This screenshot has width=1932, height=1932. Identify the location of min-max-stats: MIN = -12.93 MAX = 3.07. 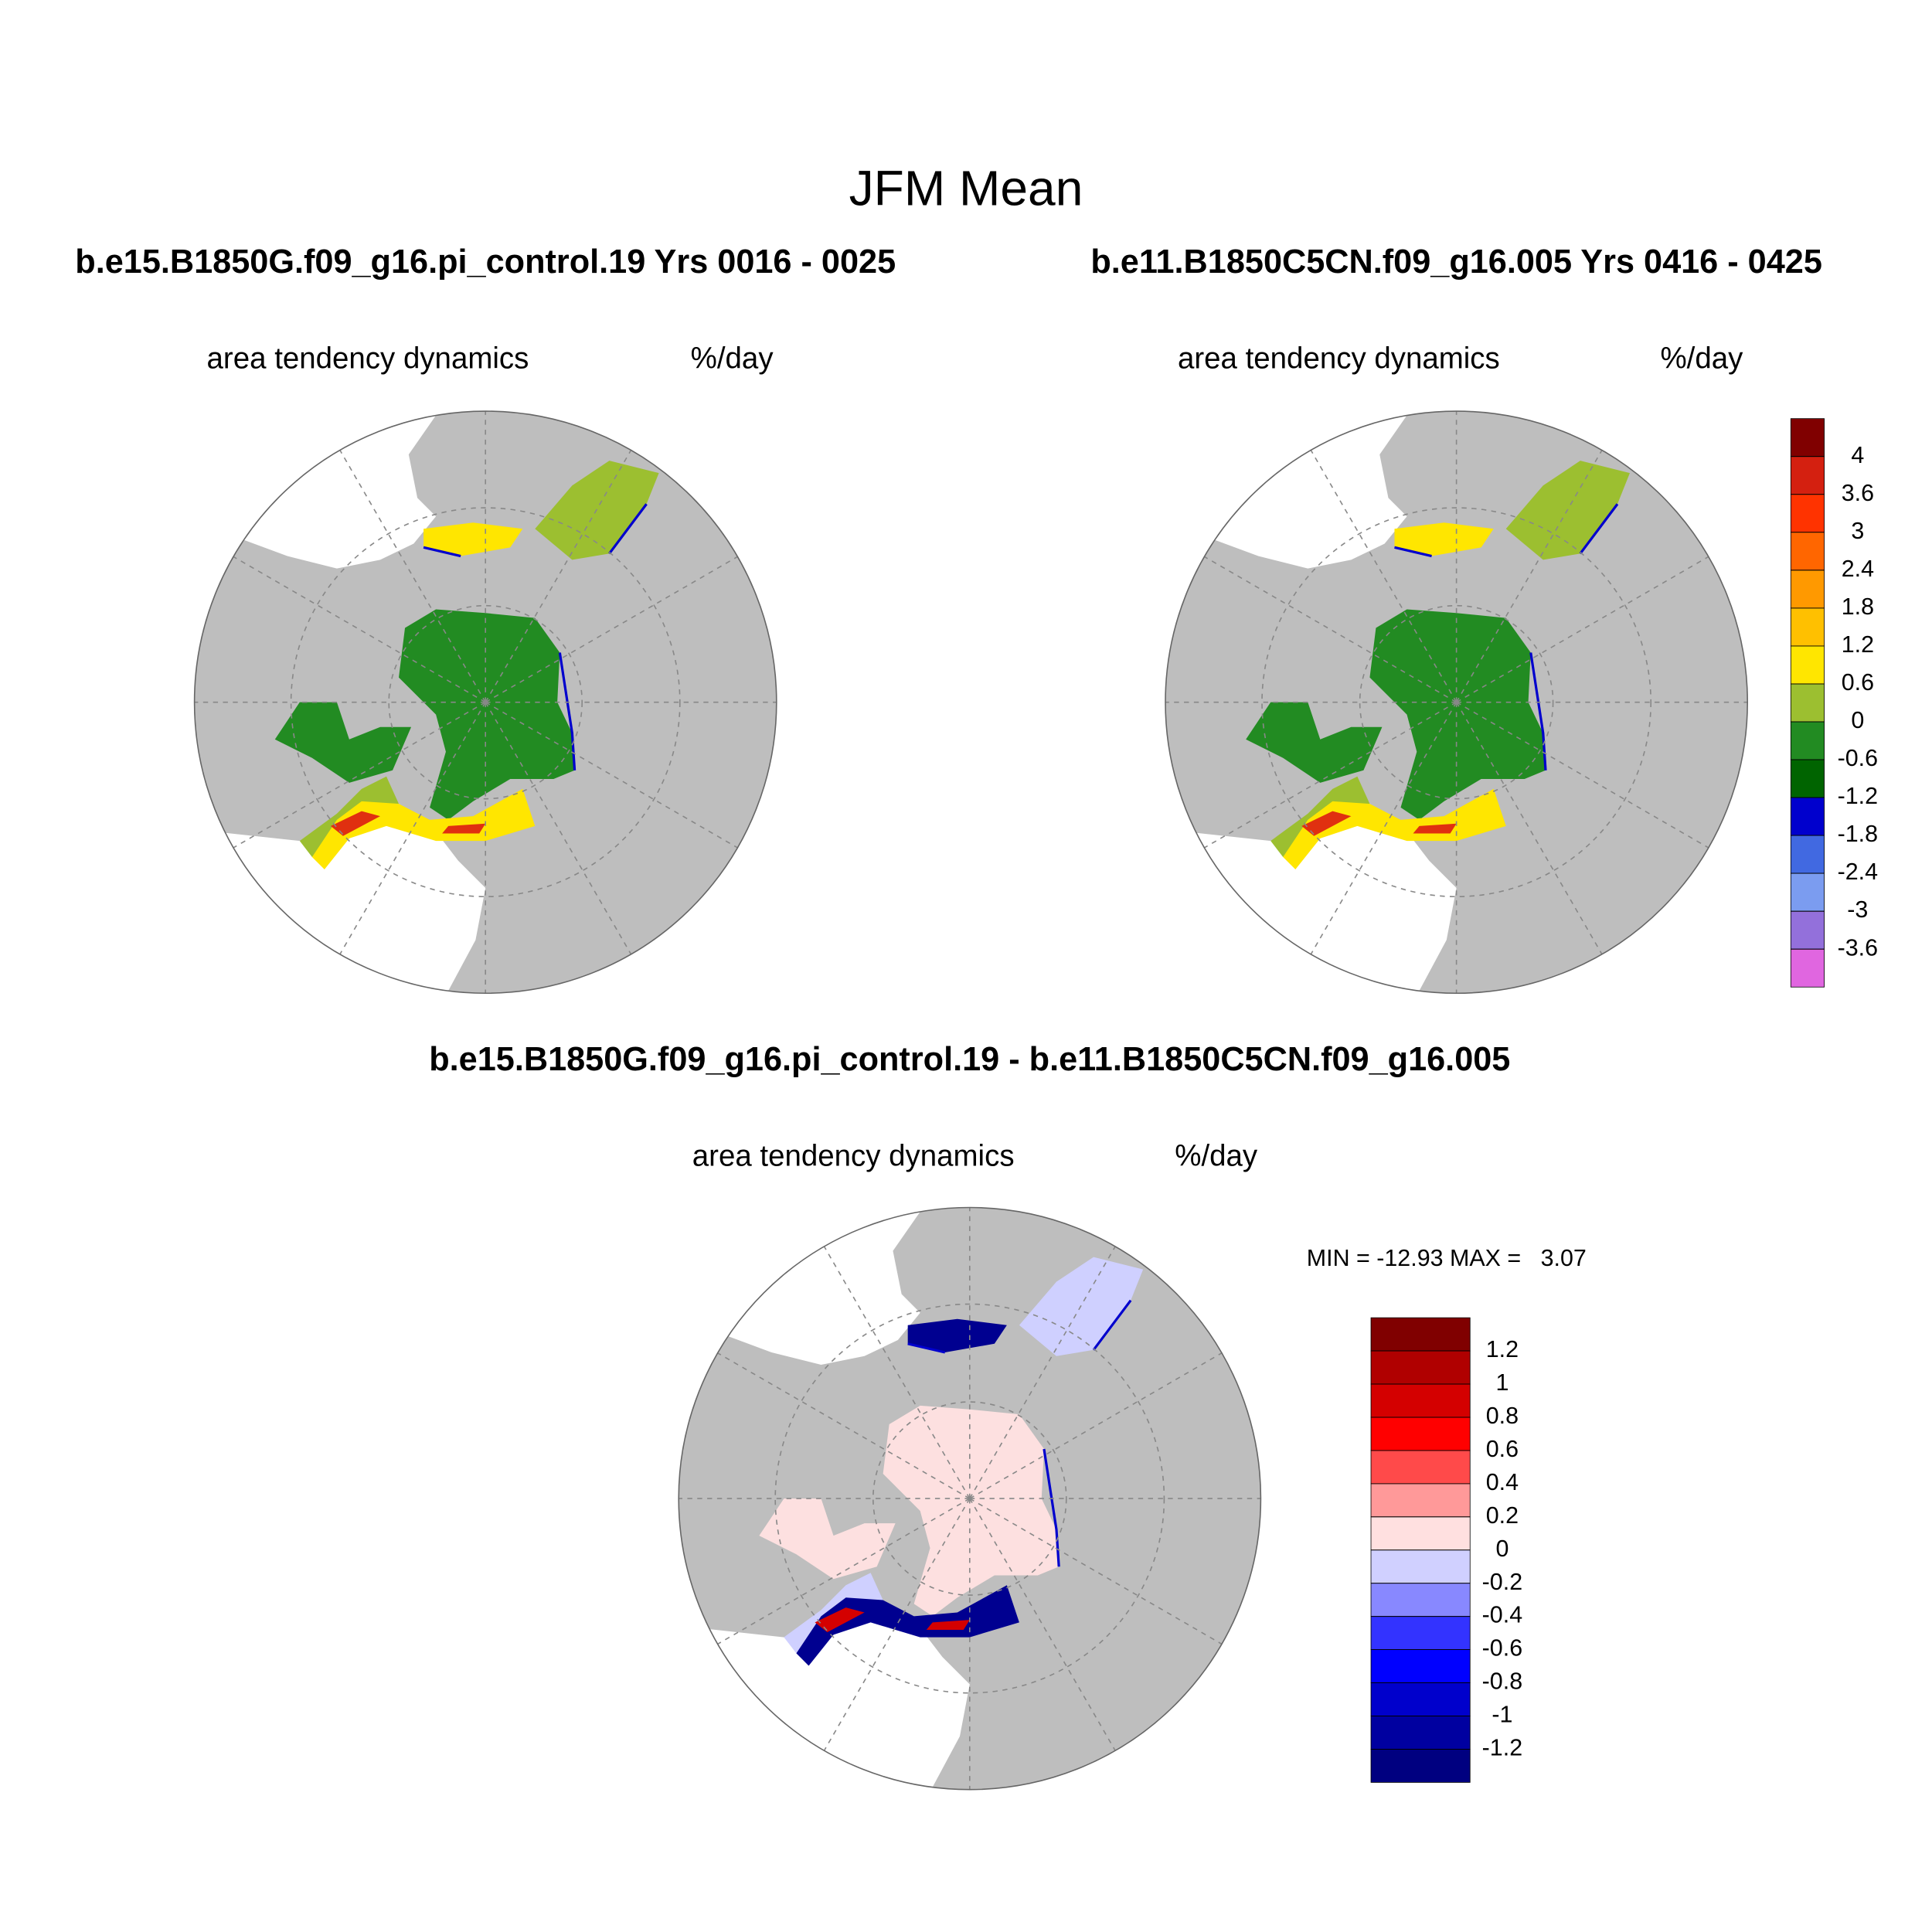
(1447, 1258).